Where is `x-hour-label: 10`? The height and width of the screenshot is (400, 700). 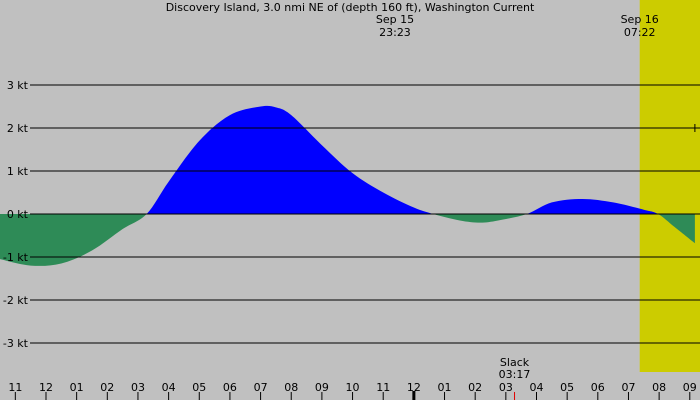 x-hour-label: 10 is located at coordinates (353, 387).